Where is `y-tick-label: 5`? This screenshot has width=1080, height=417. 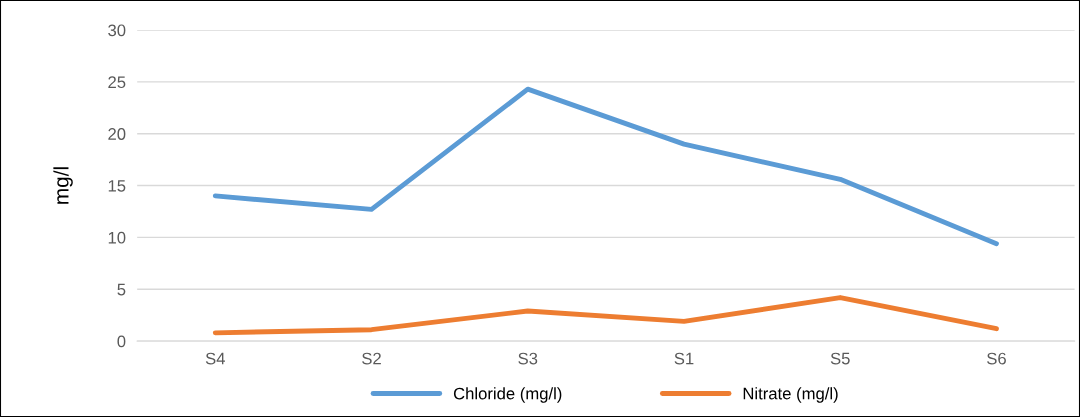 y-tick-label: 5 is located at coordinates (121, 289).